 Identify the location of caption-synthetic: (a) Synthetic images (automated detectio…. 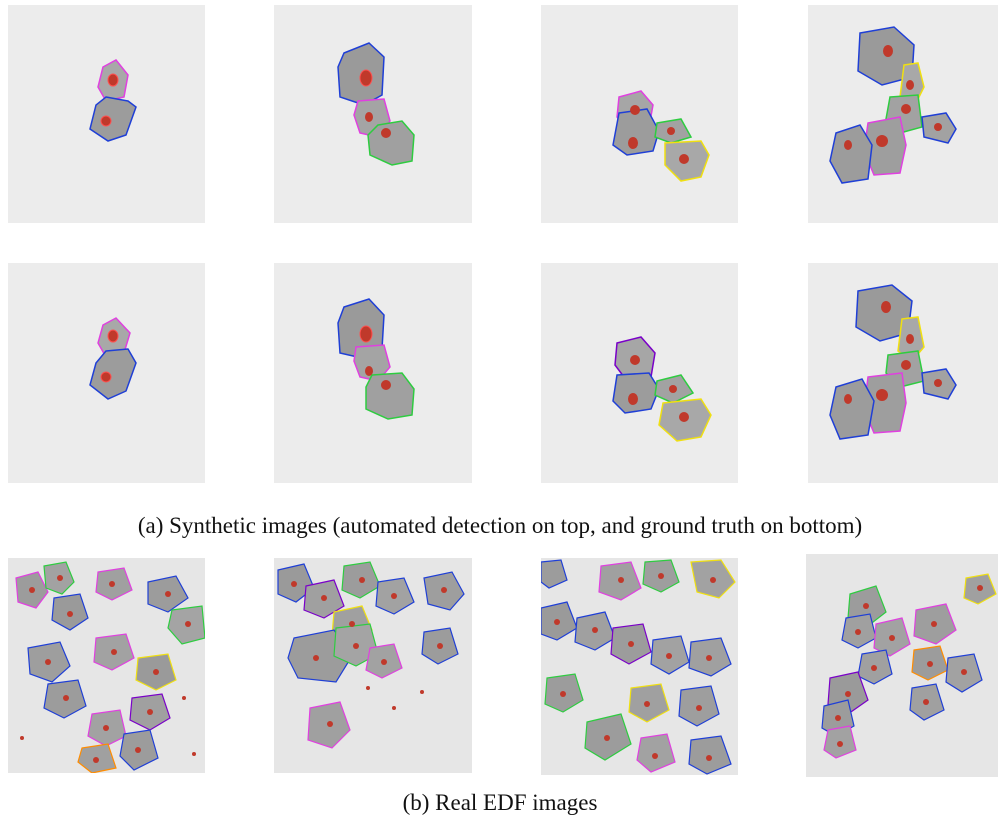
(500, 525).